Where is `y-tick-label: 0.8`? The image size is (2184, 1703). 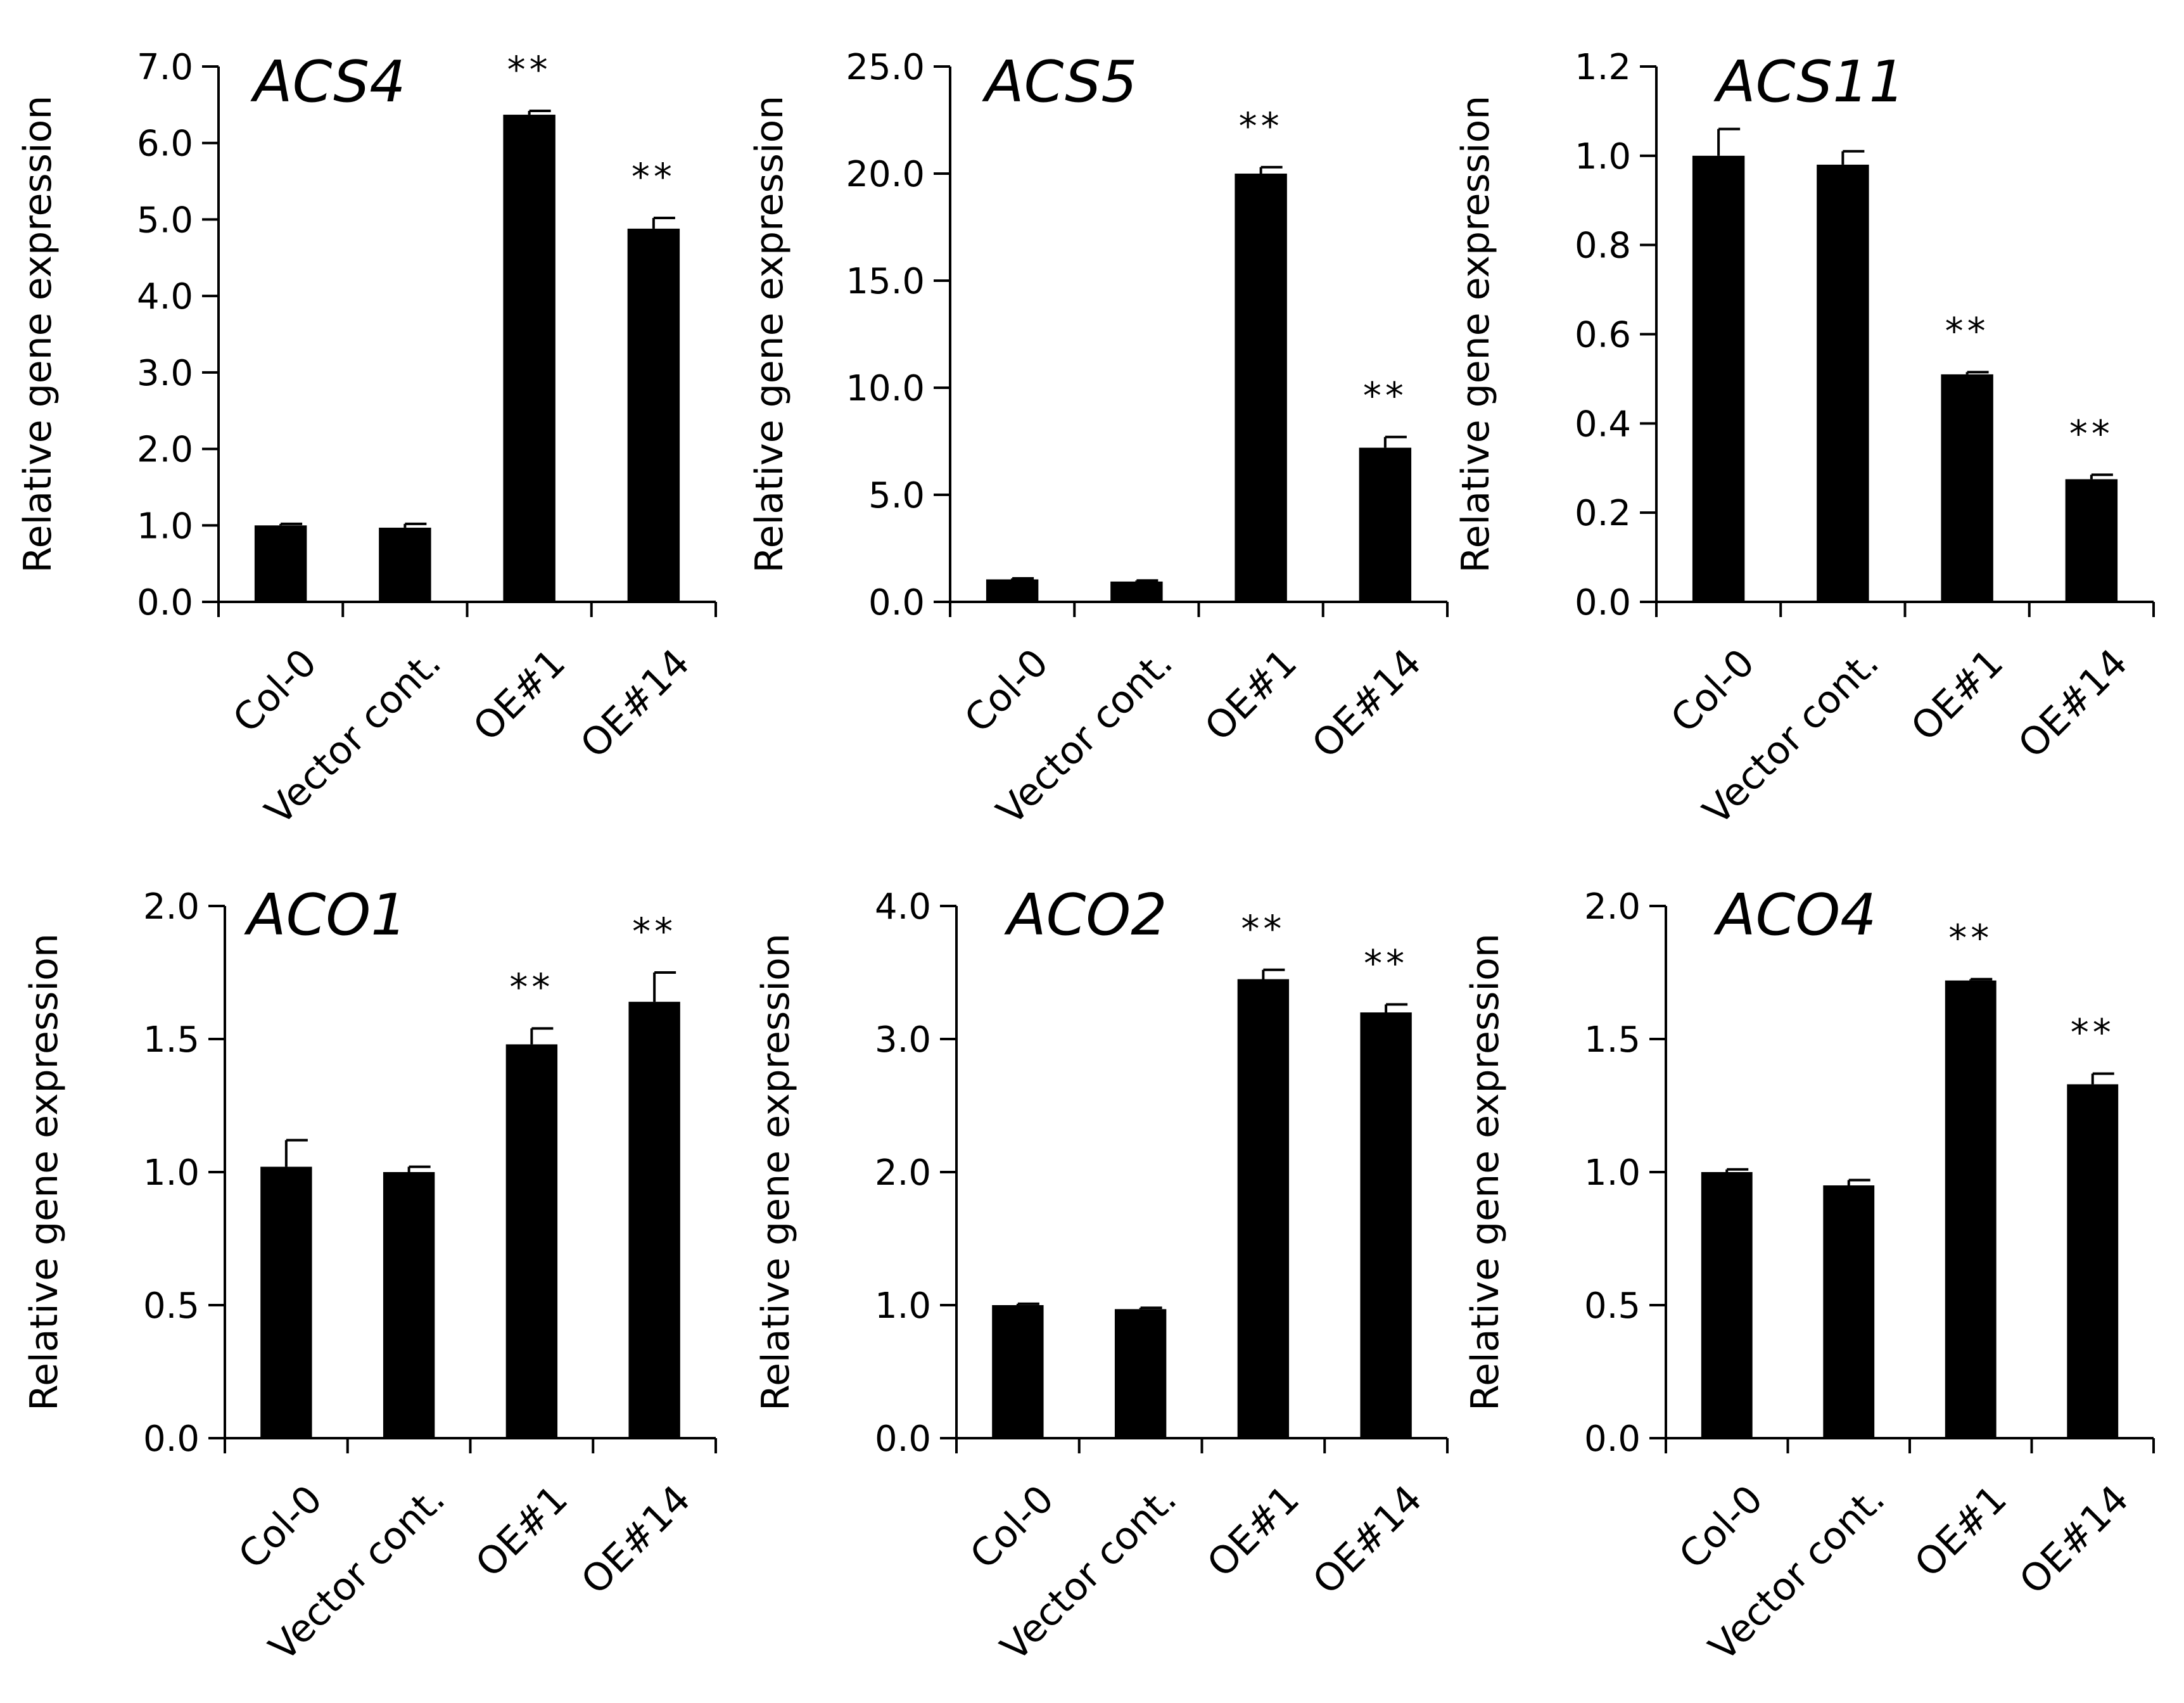
y-tick-label: 0.8 is located at coordinates (1603, 247).